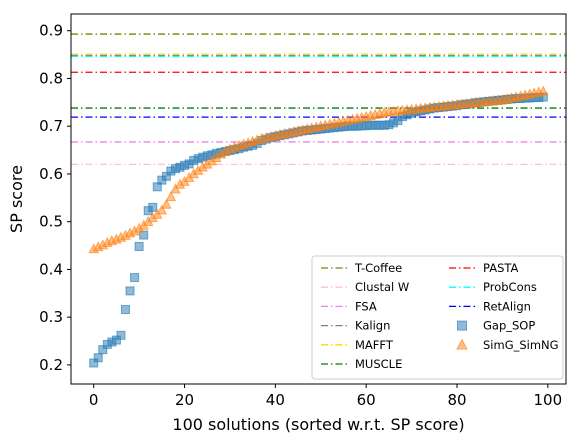  I want to click on x-tick-label: 100, so click(548, 400).